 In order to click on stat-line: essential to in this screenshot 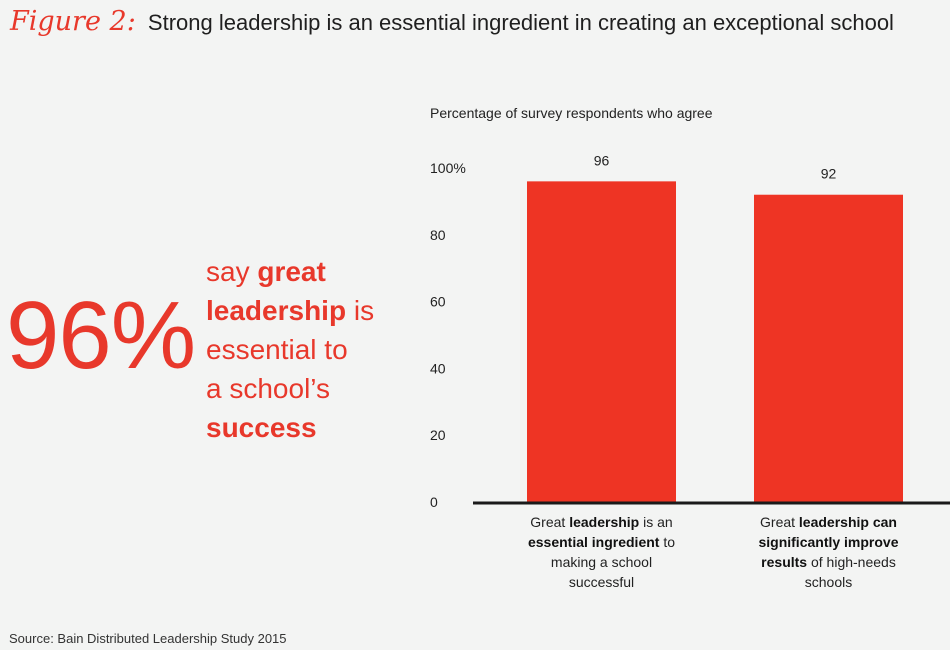, I will do `click(290, 349)`.